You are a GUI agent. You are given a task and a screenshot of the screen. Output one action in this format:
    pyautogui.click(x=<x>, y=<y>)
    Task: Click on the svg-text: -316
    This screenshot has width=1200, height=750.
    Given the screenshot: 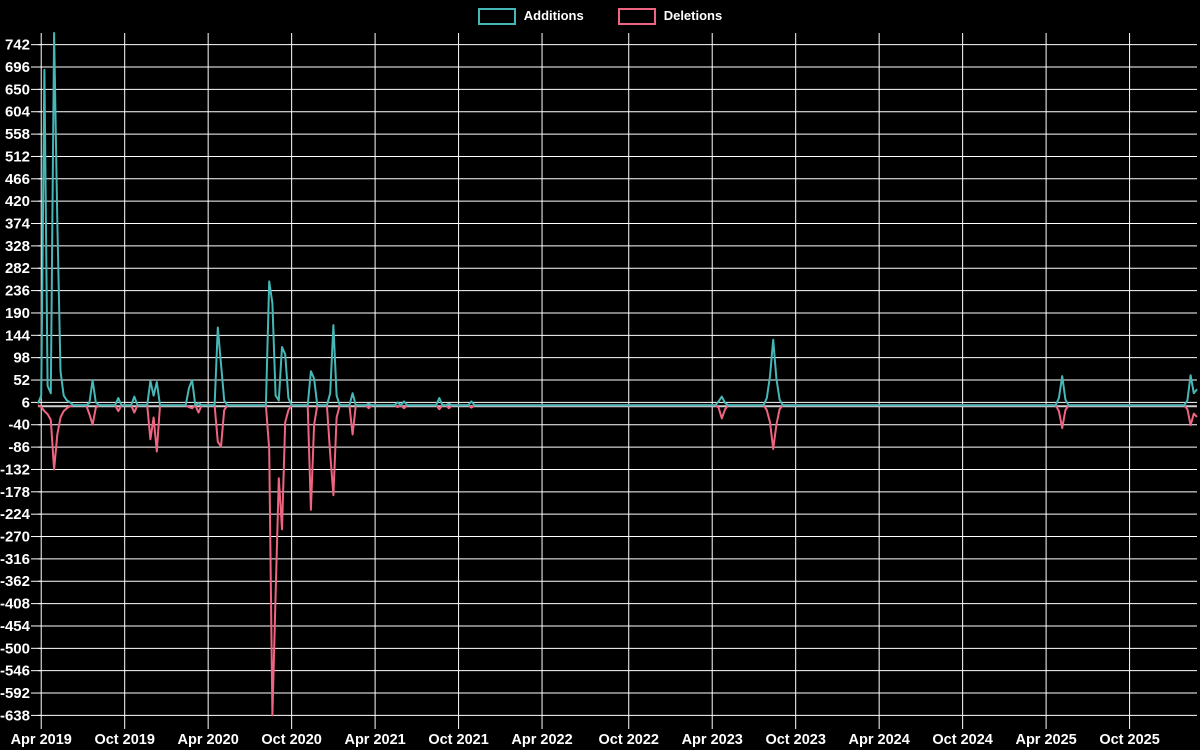 What is the action you would take?
    pyautogui.click(x=15, y=559)
    